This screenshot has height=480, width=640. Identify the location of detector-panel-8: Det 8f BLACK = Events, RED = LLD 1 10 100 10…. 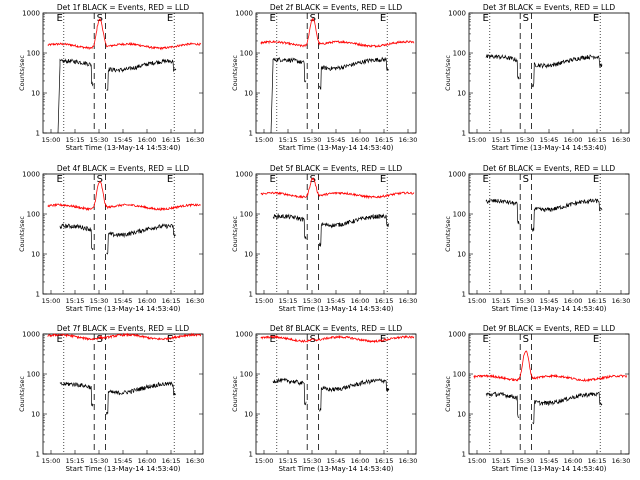
(324, 398).